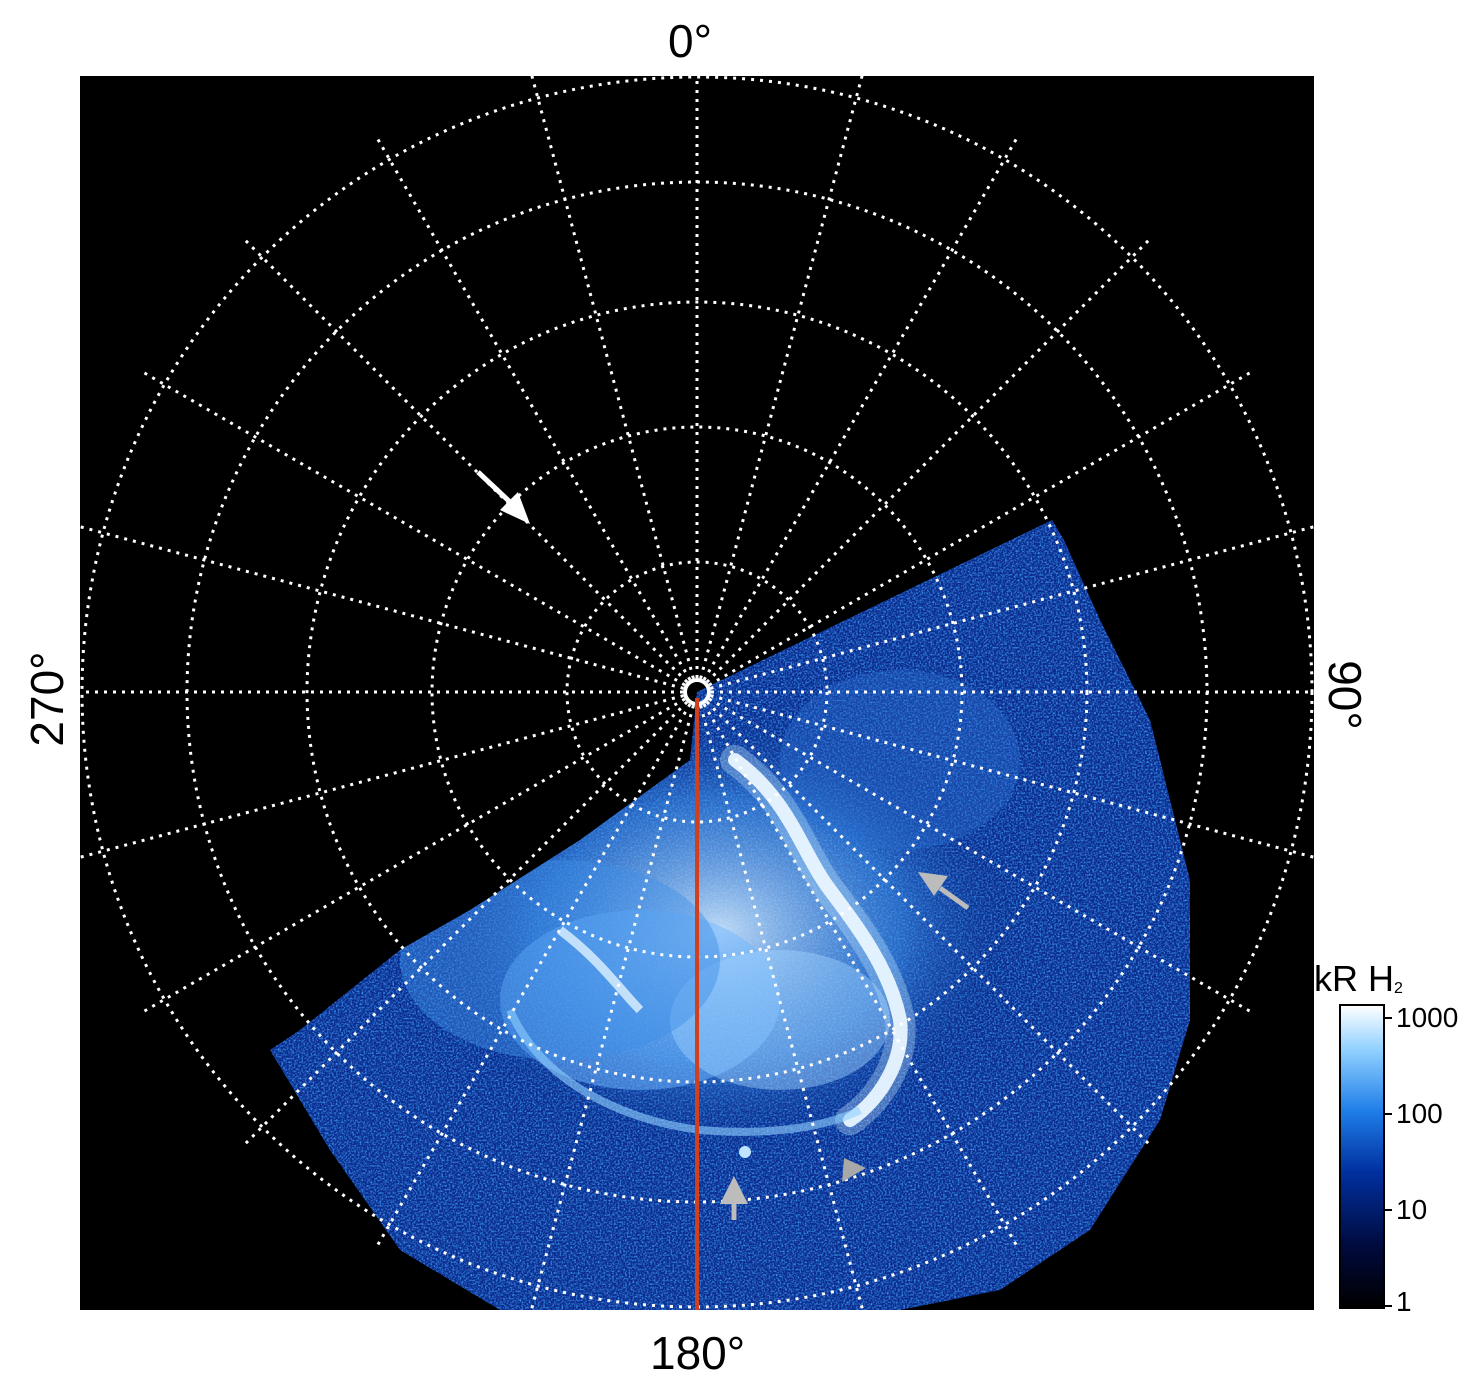 The image size is (1481, 1386). I want to click on white-arrow, so click(503, 497).